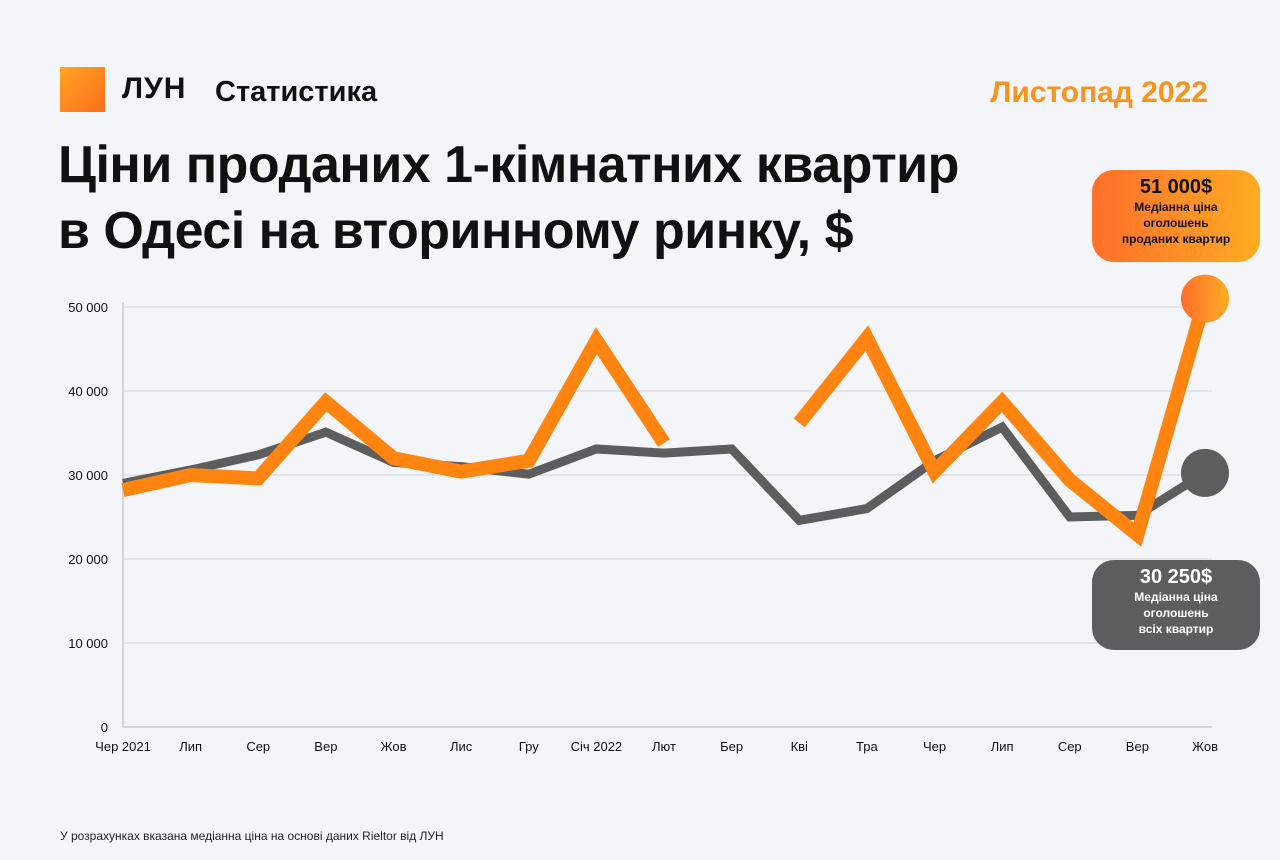 This screenshot has height=860, width=1280. What do you see at coordinates (1176, 239) in the screenshot?
I see `callout-sold-desc-3: проданих квартир` at bounding box center [1176, 239].